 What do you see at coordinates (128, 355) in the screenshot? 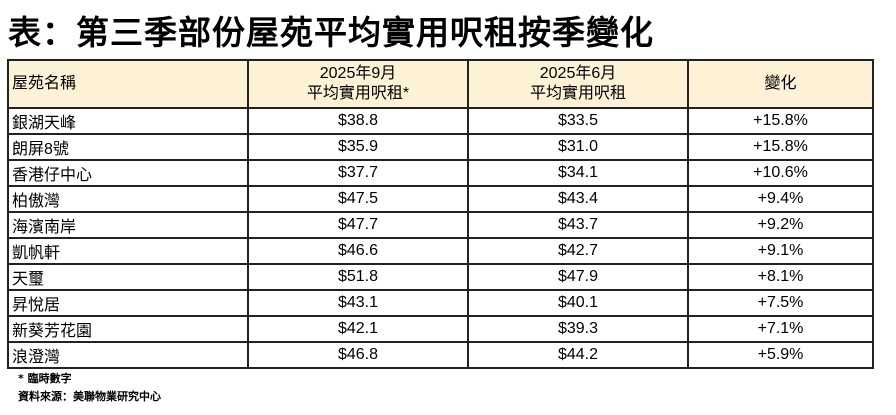
I see `estate-name-cell: 浪澄灣` at bounding box center [128, 355].